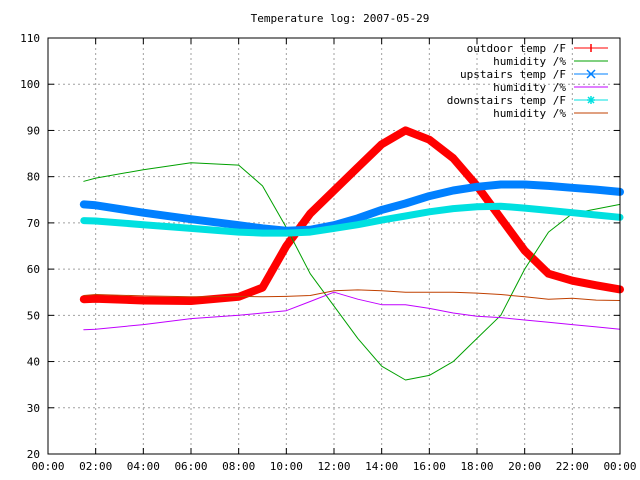 Image resolution: width=640 pixels, height=480 pixels. Describe the element at coordinates (506, 100) in the screenshot. I see `legend-label: downstairs temp /F` at that location.